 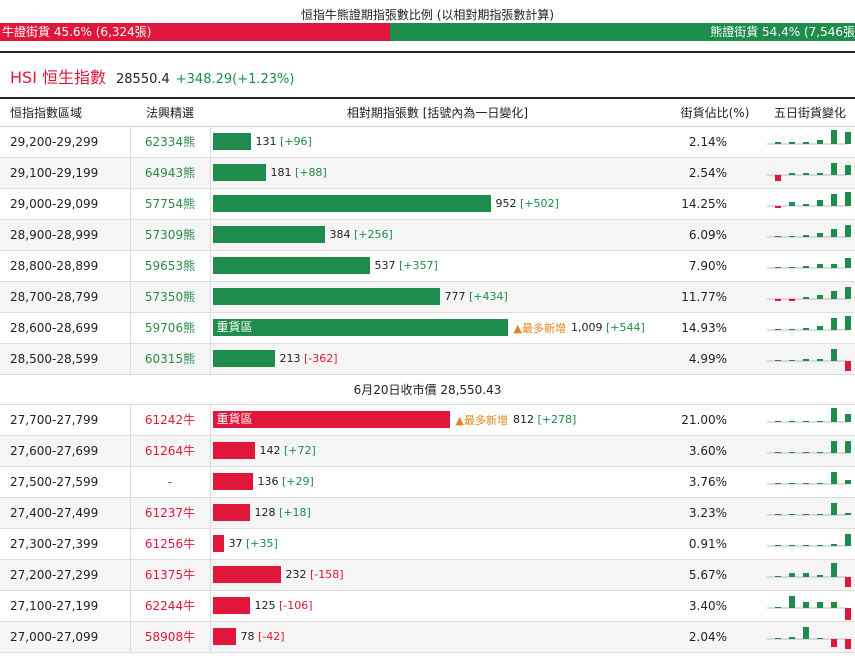 What do you see at coordinates (427, 637) in the screenshot?
I see `table-row: 27,000-27,099 58908牛 78 [-42] 2.04%` at bounding box center [427, 637].